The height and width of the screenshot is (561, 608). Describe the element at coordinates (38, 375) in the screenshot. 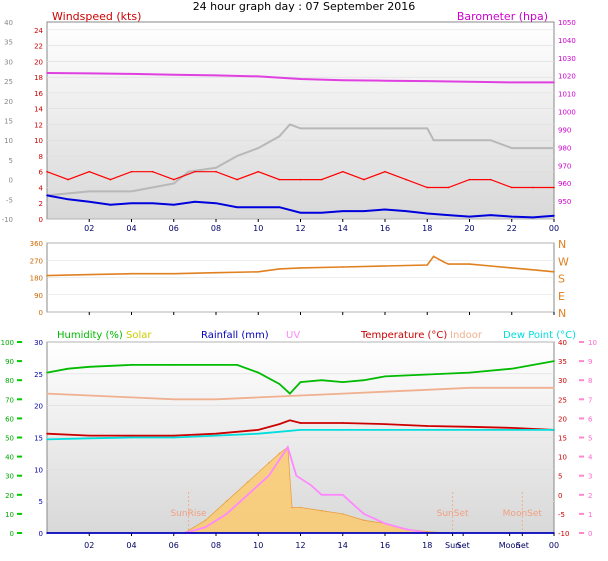

I see `rain-tick-label: 25` at that location.